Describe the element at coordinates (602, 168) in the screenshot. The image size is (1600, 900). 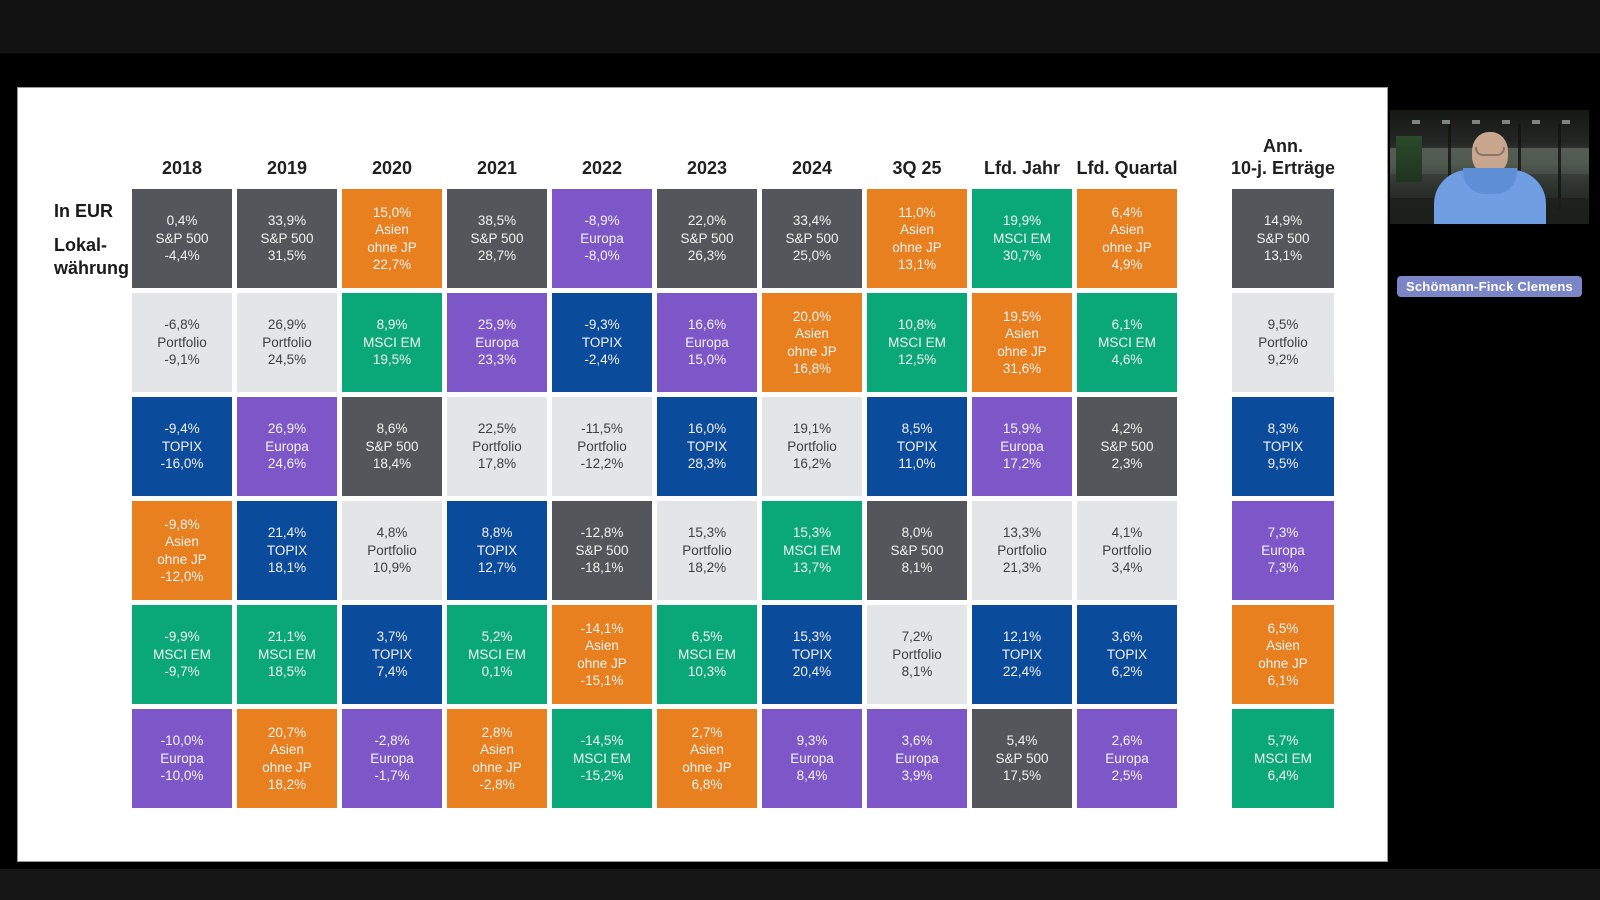
I see `column-header-2022: 2022` at that location.